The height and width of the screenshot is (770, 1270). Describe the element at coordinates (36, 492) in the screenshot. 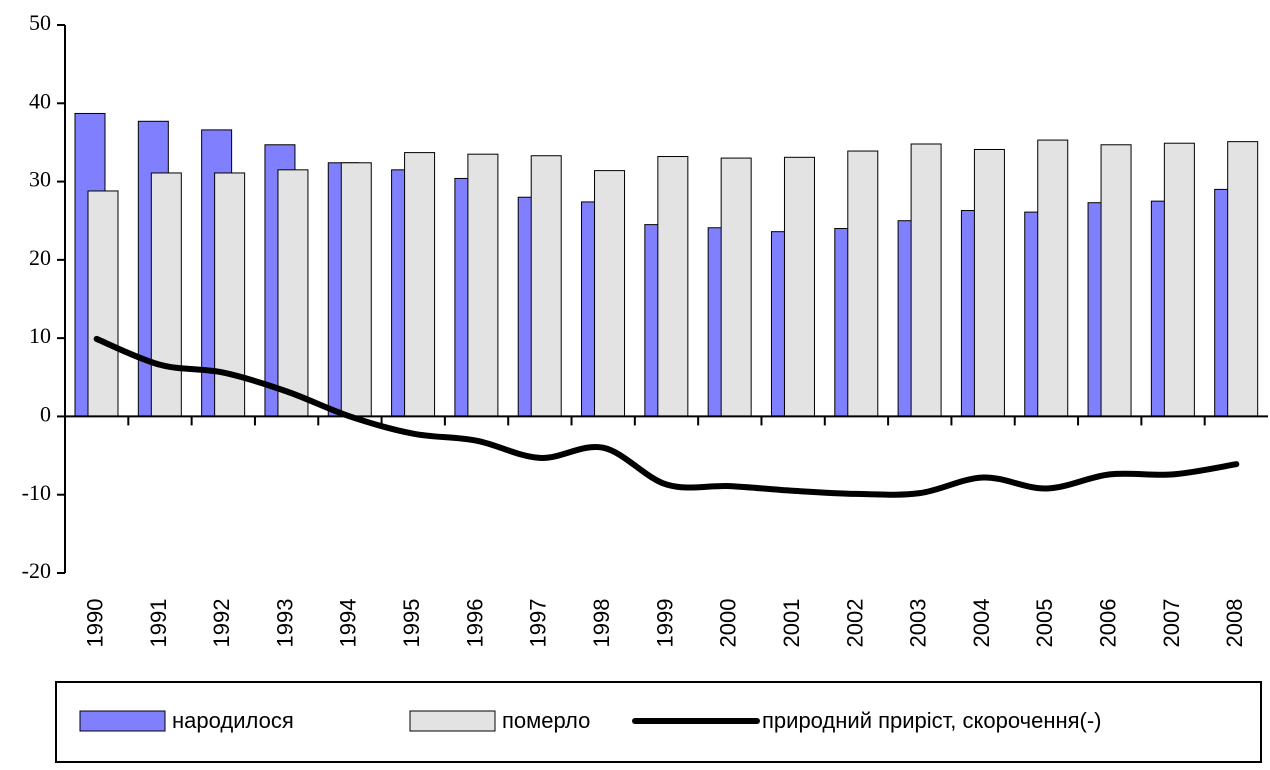

I see `y-tick-label: -10` at that location.